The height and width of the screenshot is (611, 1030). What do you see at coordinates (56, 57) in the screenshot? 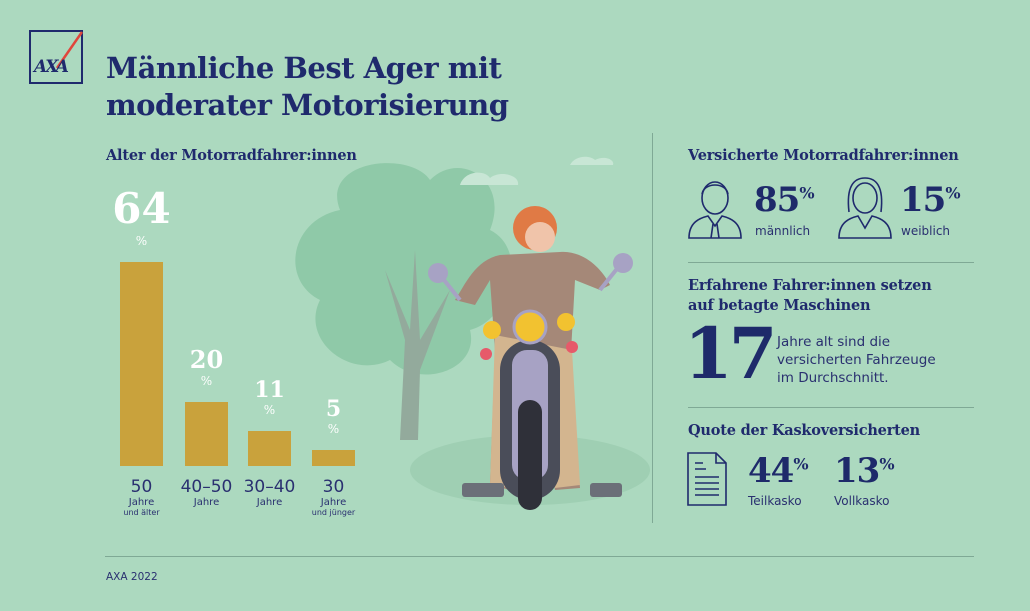
I see `axa-logo: AXA` at bounding box center [56, 57].